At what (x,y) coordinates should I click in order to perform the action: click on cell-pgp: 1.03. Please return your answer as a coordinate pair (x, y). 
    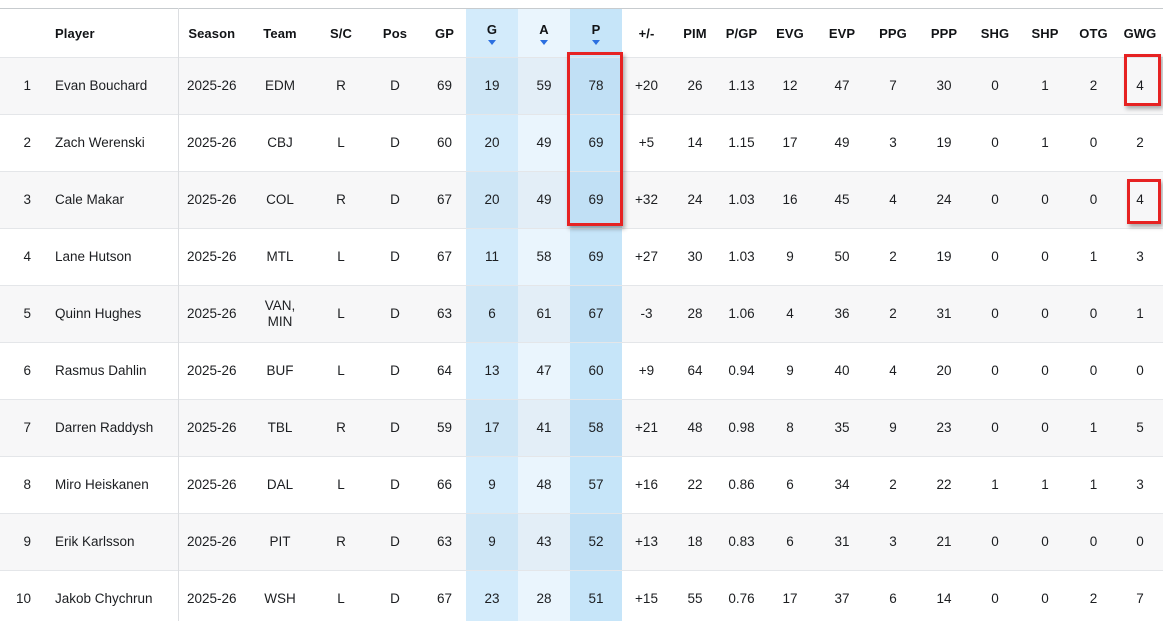
    Looking at the image, I should click on (741, 200).